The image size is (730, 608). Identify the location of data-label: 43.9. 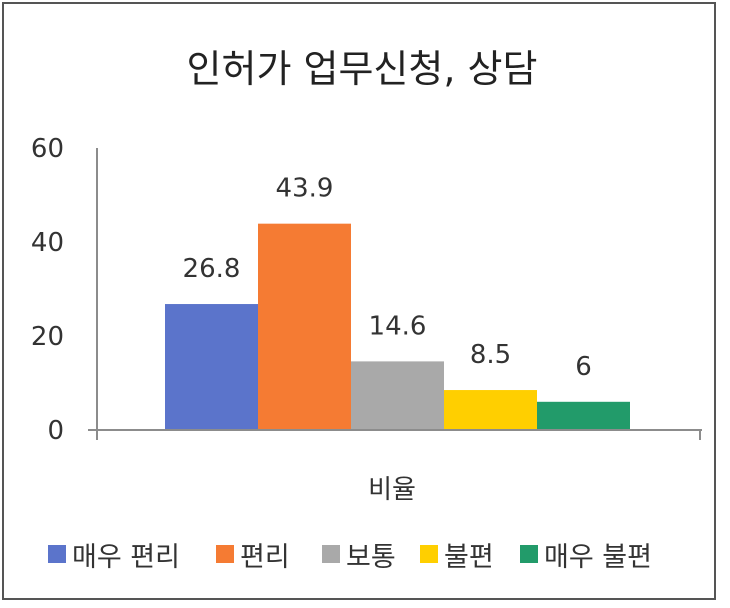
(305, 189).